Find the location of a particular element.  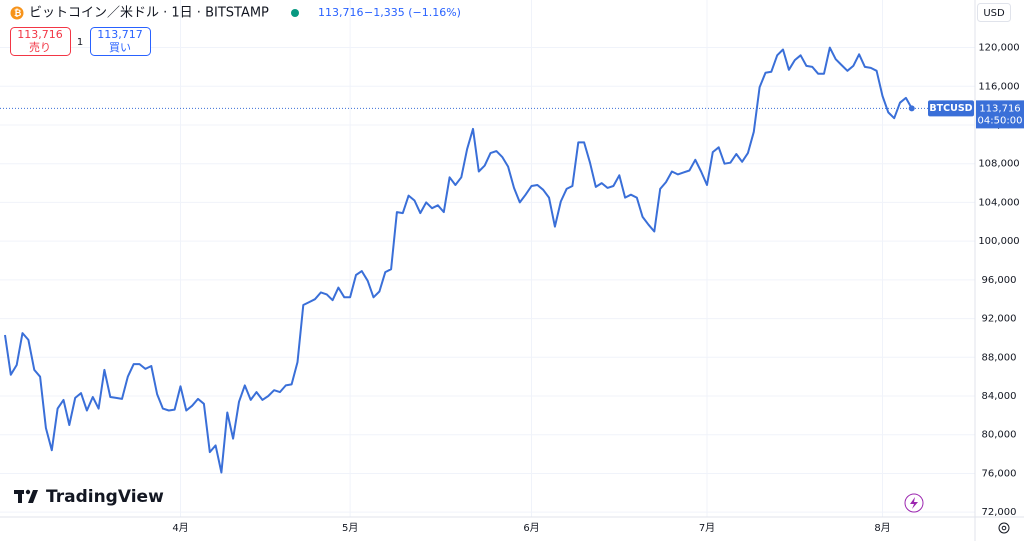

x-tick-label: 5月 is located at coordinates (350, 528).